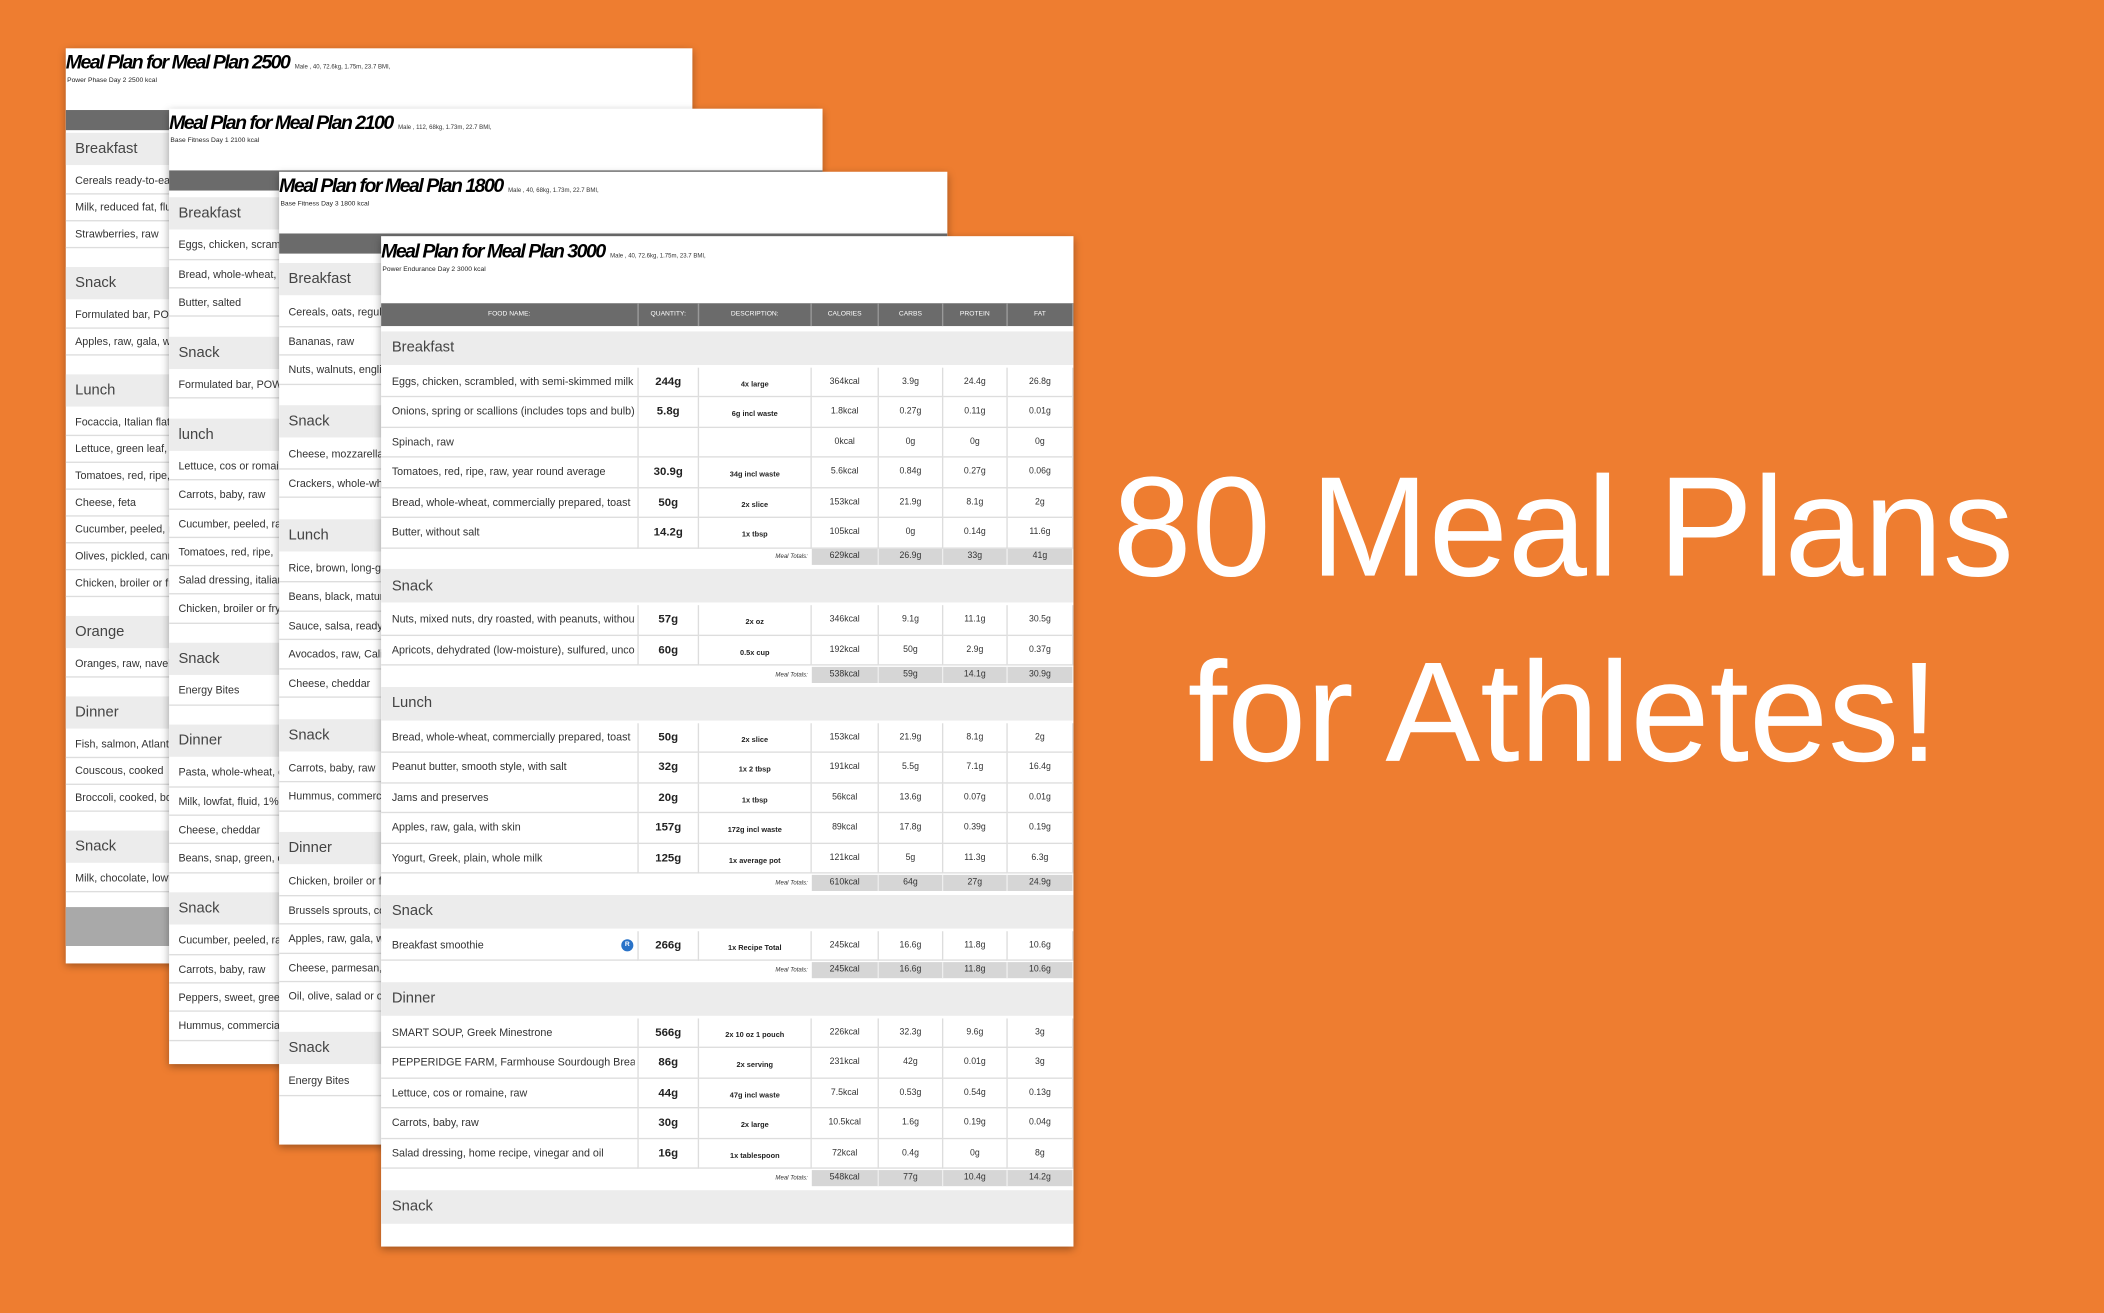 The width and height of the screenshot is (2104, 1313). I want to click on table-cell: 0.84g, so click(911, 473).